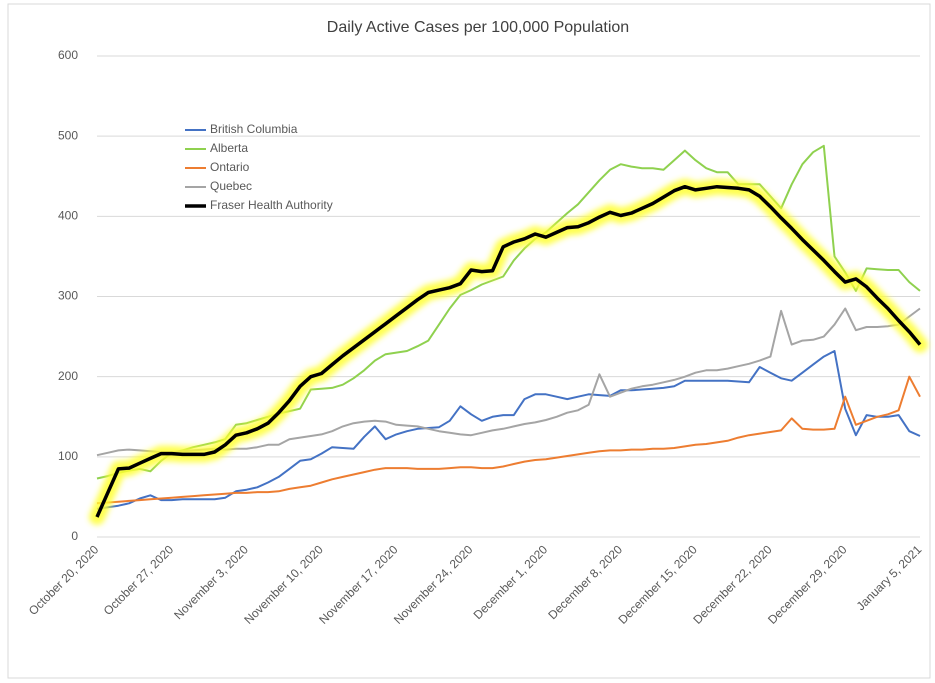 Image resolution: width=935 pixels, height=683 pixels. What do you see at coordinates (271, 205) in the screenshot?
I see `legend-label: Fraser Health Authority` at bounding box center [271, 205].